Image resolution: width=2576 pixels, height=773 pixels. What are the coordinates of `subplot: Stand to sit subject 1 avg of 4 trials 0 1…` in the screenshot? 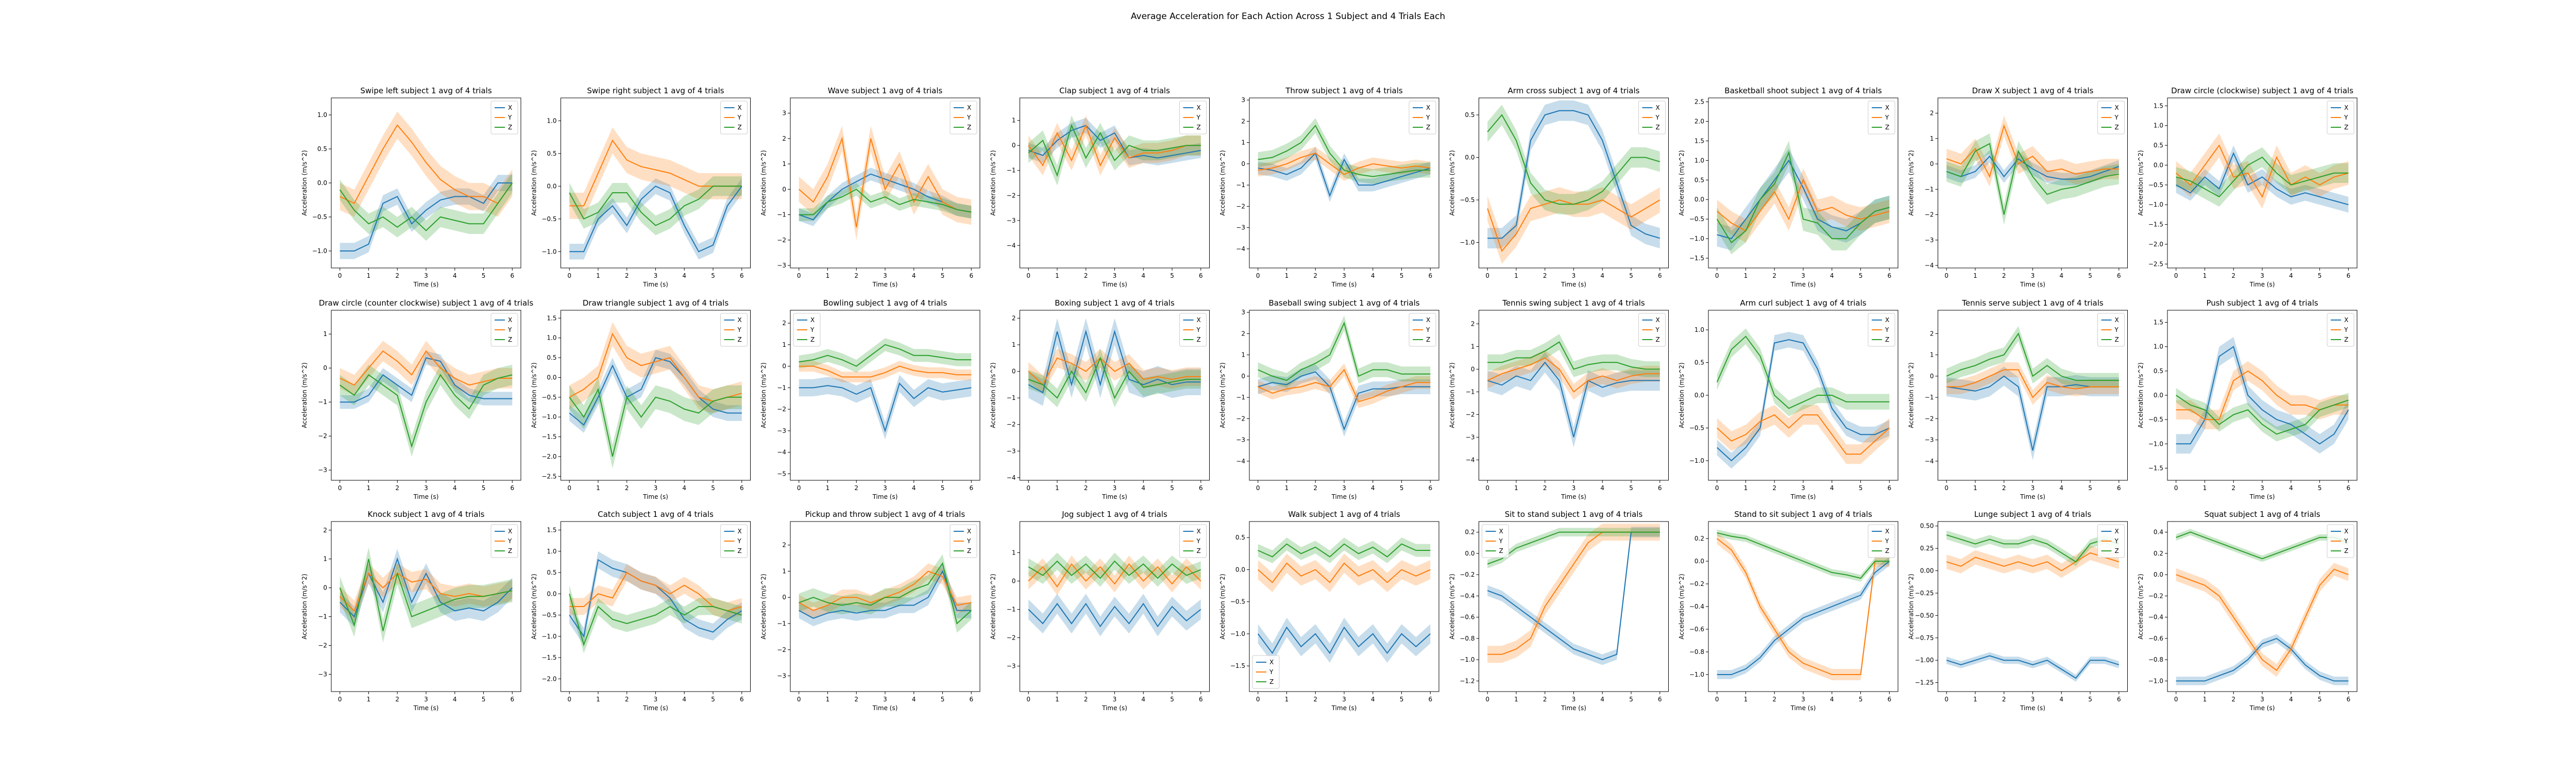 It's located at (1788, 611).